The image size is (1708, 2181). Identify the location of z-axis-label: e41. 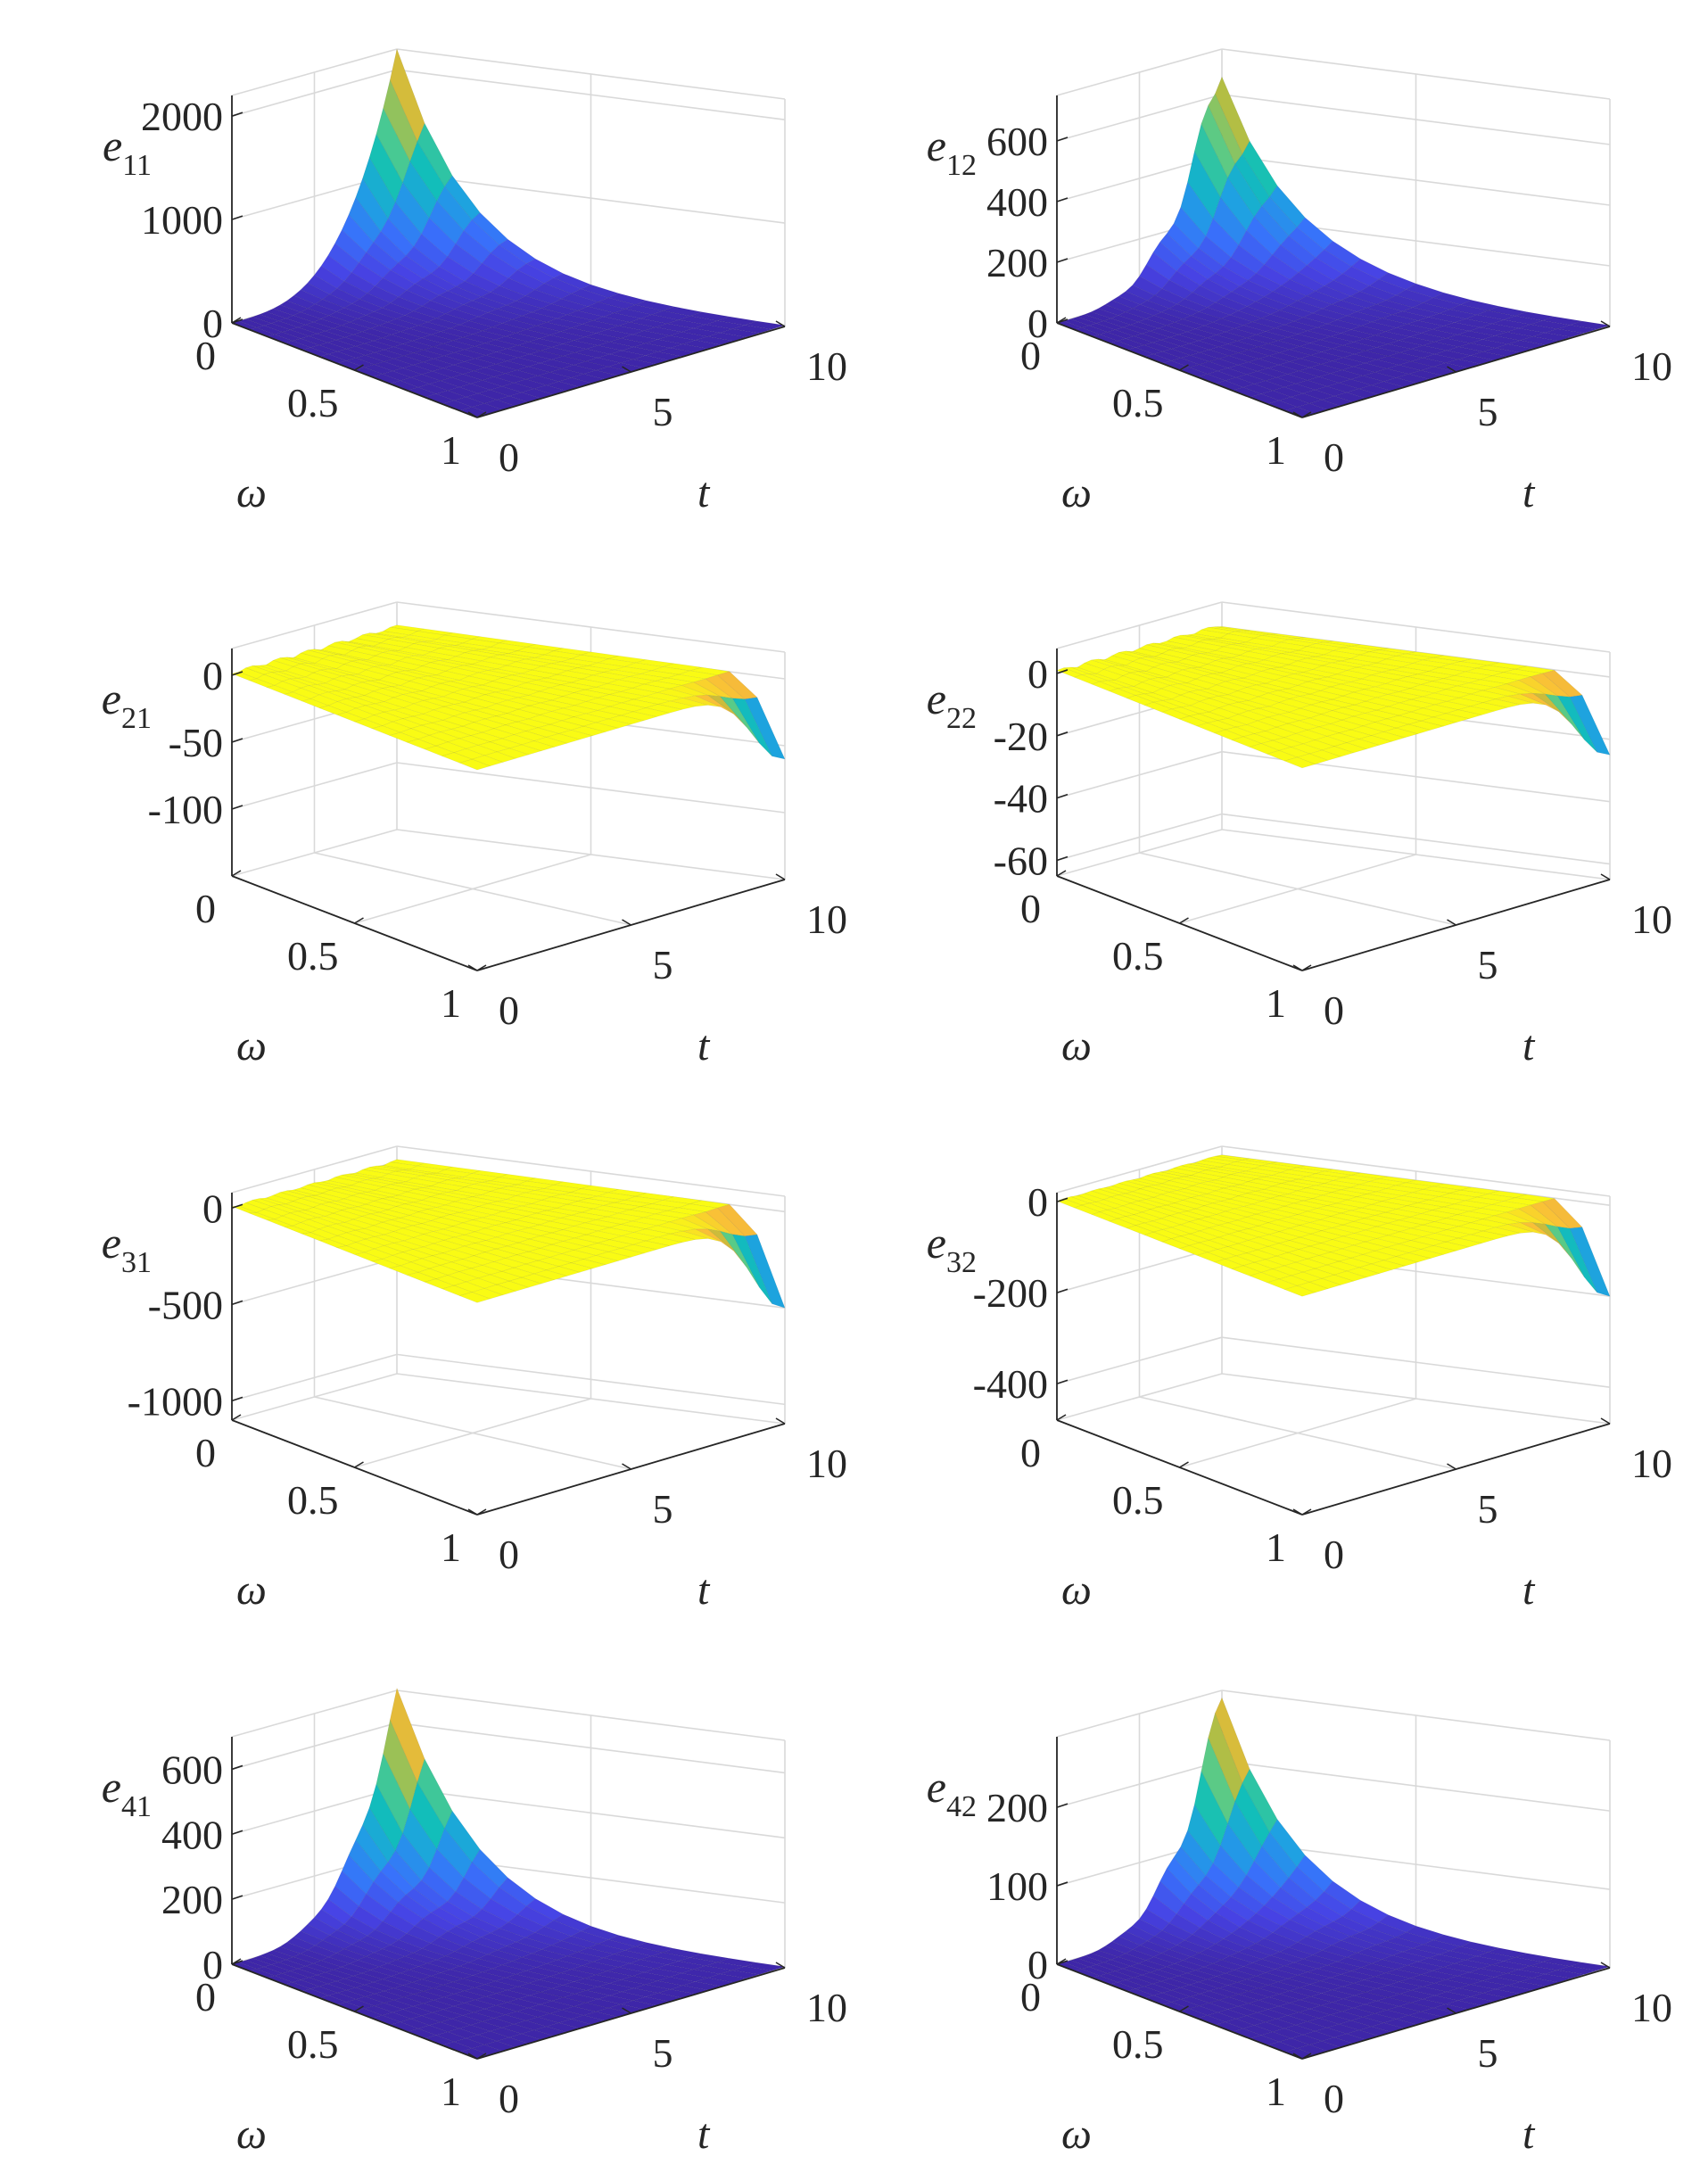
(127, 1792).